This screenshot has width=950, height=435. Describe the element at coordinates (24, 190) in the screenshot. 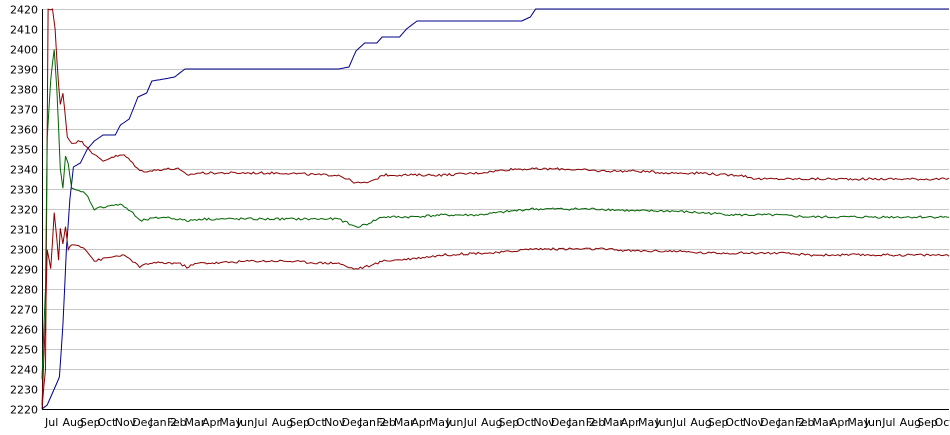

I see `y-tick-label: 2330` at that location.